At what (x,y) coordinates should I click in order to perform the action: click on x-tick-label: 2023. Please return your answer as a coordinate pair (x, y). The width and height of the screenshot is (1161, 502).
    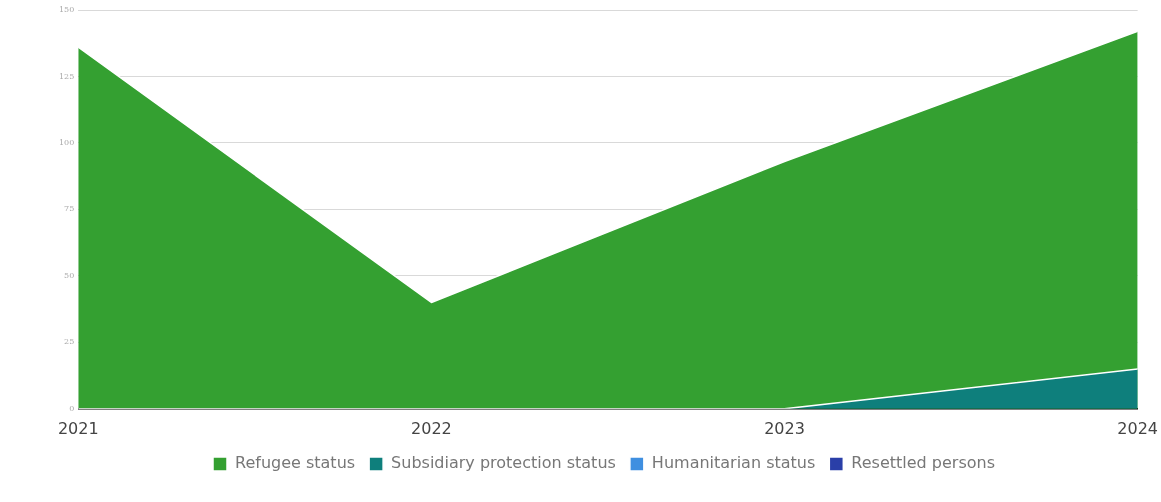
    Looking at the image, I should click on (784, 428).